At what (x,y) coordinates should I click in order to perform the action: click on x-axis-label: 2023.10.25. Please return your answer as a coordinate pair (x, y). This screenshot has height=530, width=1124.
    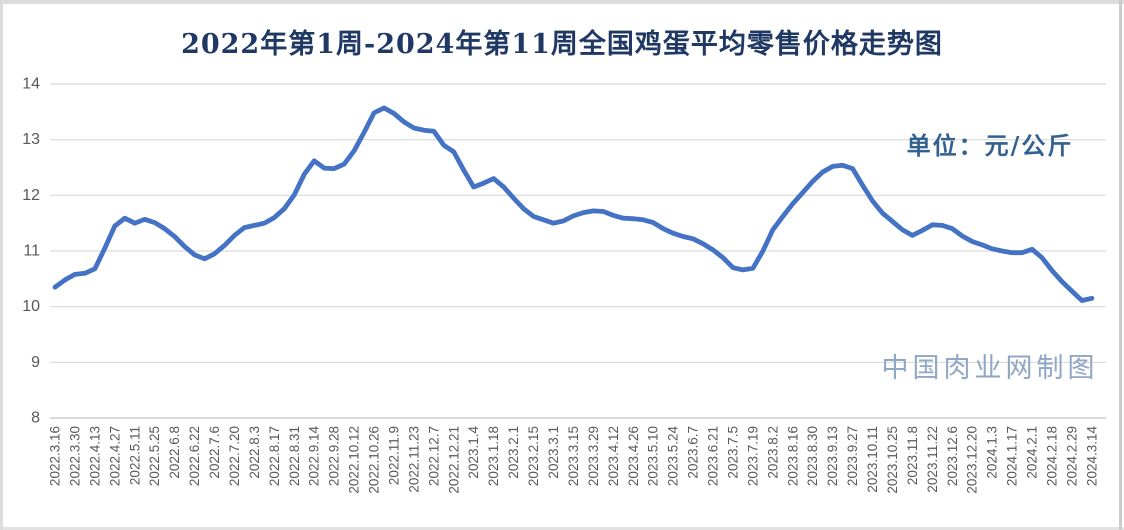
    Looking at the image, I should click on (892, 460).